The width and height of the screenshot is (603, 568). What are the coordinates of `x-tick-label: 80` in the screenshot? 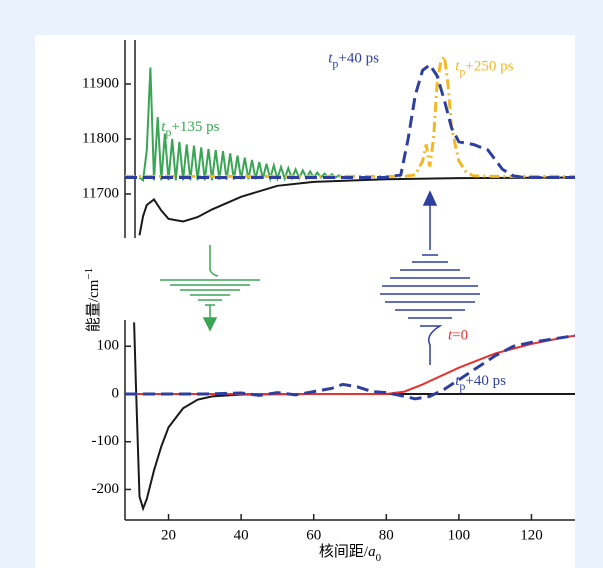 It's located at (386, 535).